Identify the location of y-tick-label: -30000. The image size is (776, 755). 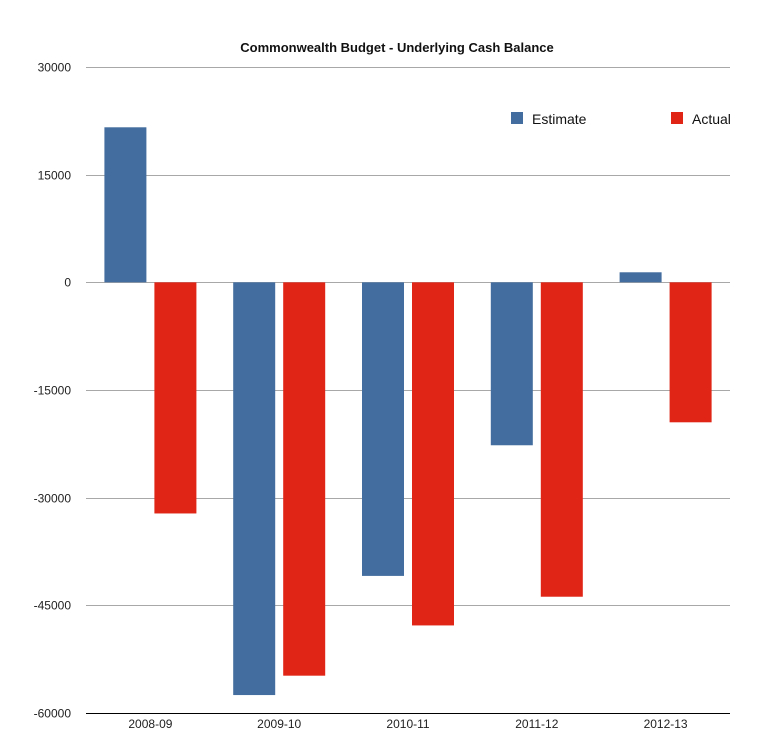
(53, 499).